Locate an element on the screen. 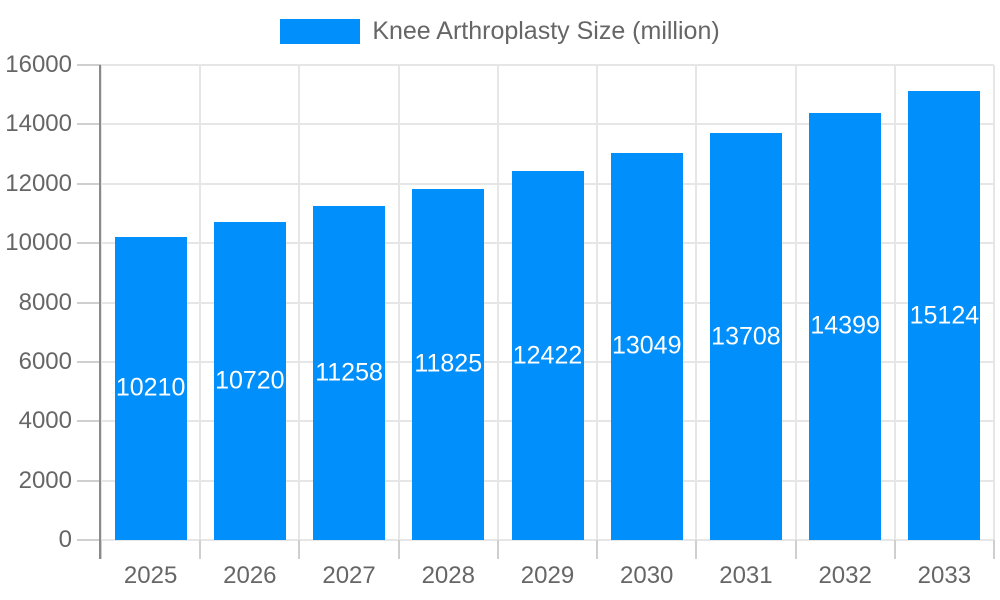 The width and height of the screenshot is (1000, 600). y-tick-label: 0 is located at coordinates (65, 539).